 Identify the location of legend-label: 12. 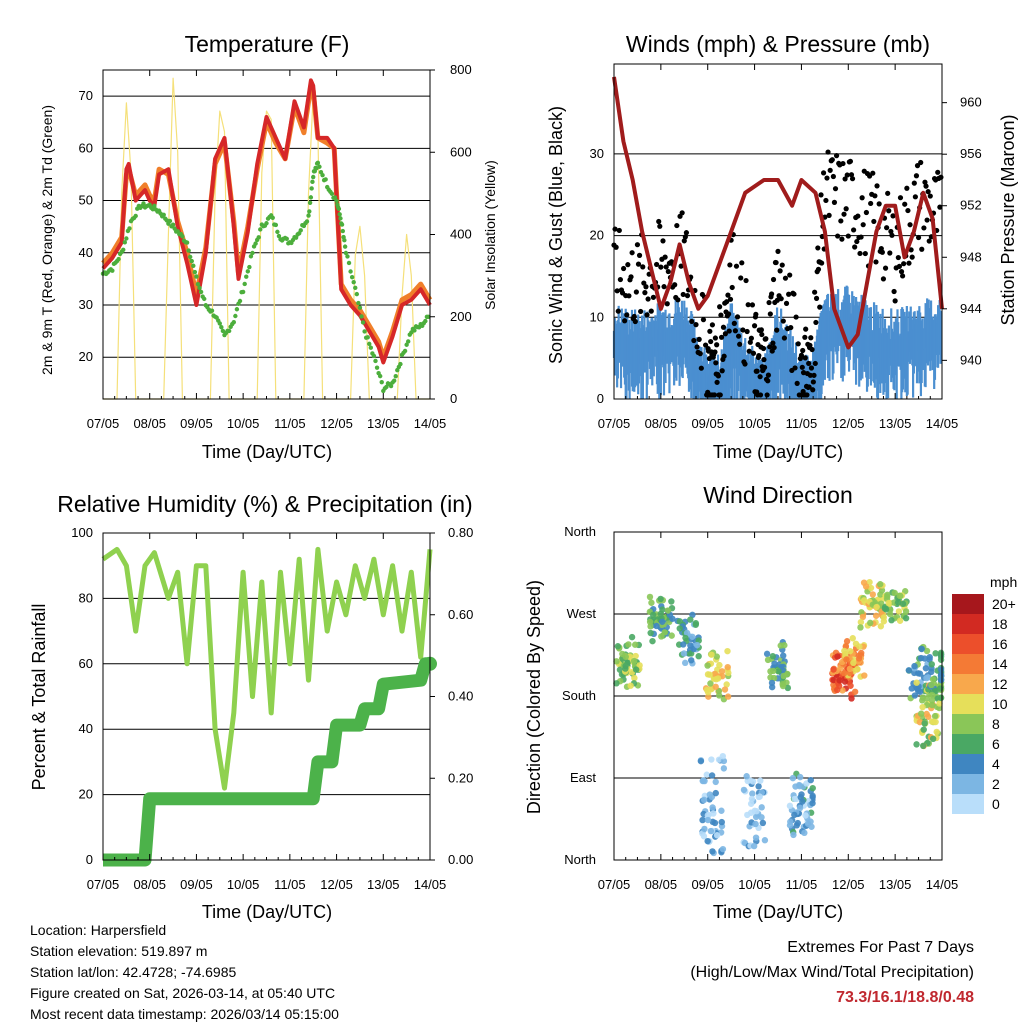
(1000, 684).